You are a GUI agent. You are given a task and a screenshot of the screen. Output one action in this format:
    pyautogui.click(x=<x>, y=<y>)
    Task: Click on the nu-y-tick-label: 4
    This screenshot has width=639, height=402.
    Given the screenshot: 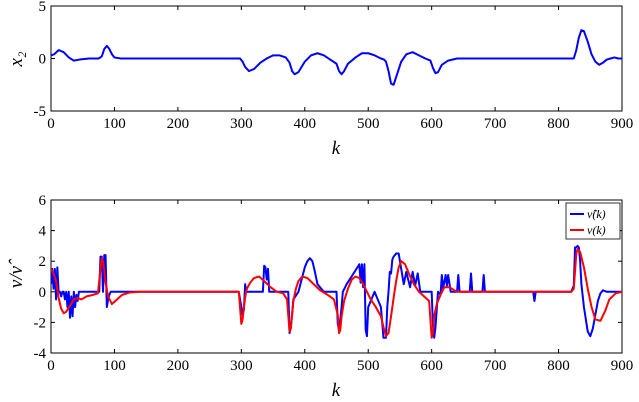 What is the action you would take?
    pyautogui.click(x=43, y=232)
    